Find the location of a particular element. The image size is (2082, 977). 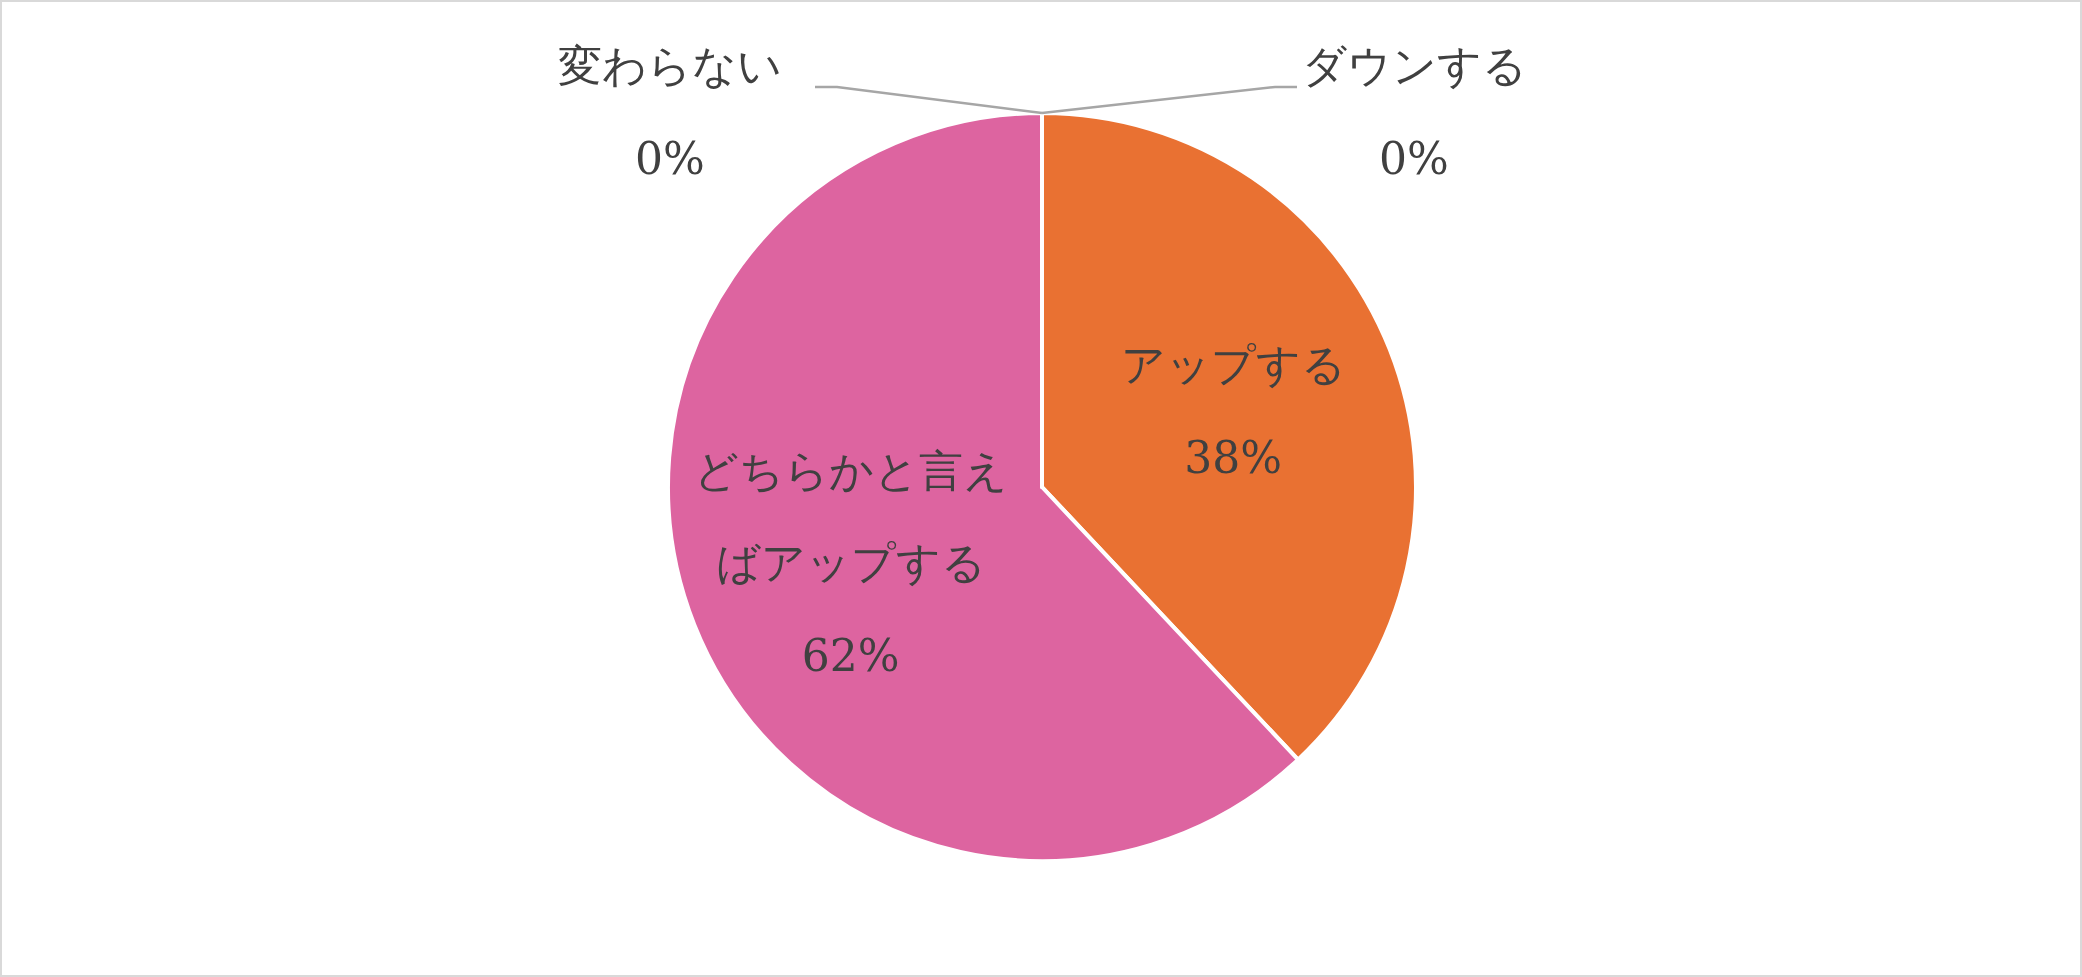

data-label: 62% is located at coordinates (850, 655).